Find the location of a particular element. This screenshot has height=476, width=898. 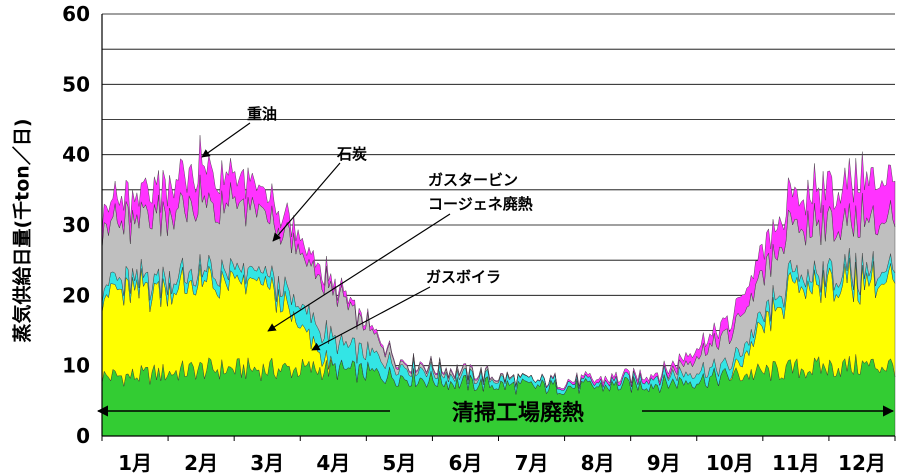

x-tick-label: 3月 is located at coordinates (267, 463).